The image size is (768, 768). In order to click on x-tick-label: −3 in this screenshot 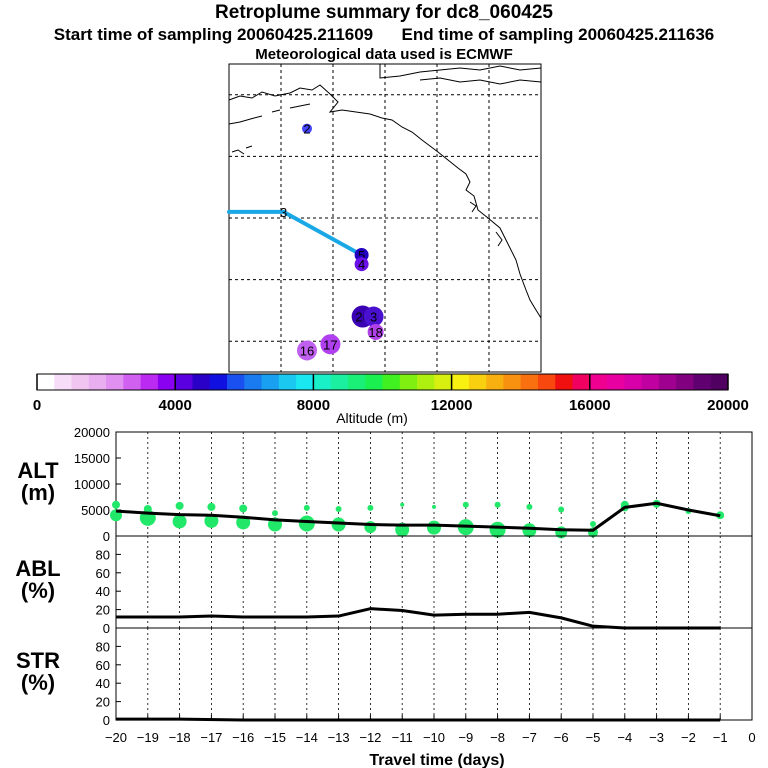, I will do `click(656, 737)`.